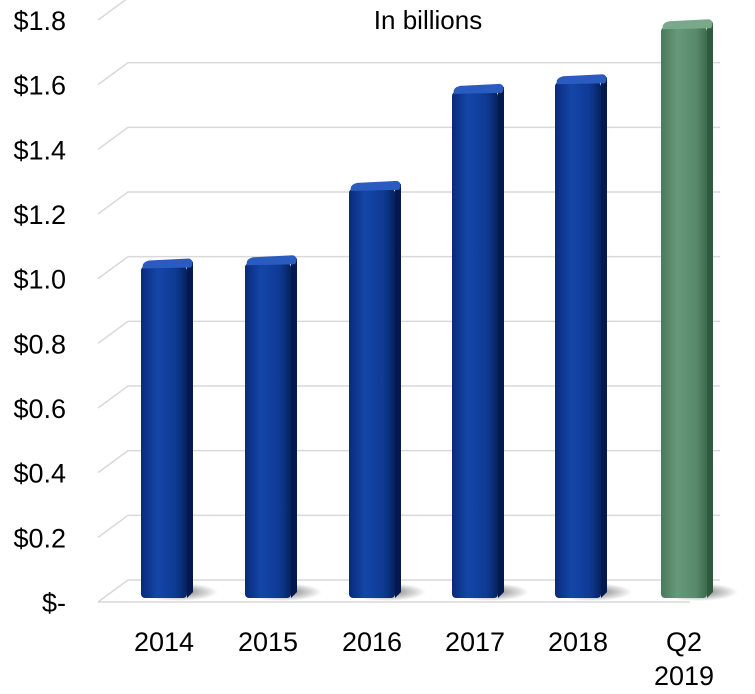 The image size is (755, 694). What do you see at coordinates (39, 150) in the screenshot?
I see `y-tick-label: $1.4` at bounding box center [39, 150].